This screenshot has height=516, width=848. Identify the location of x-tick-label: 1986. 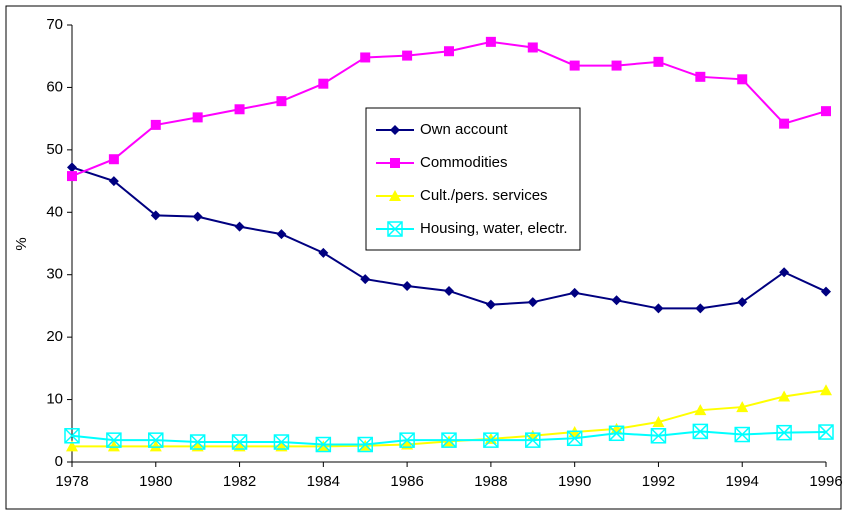
(406, 481).